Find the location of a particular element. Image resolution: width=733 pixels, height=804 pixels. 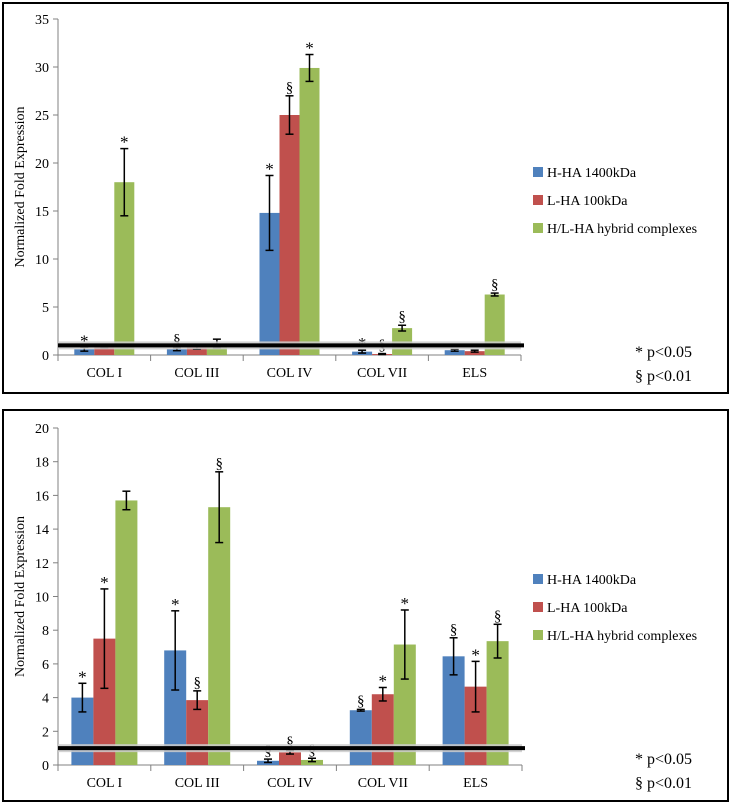

y-tick-label: 18 is located at coordinates (42, 463).